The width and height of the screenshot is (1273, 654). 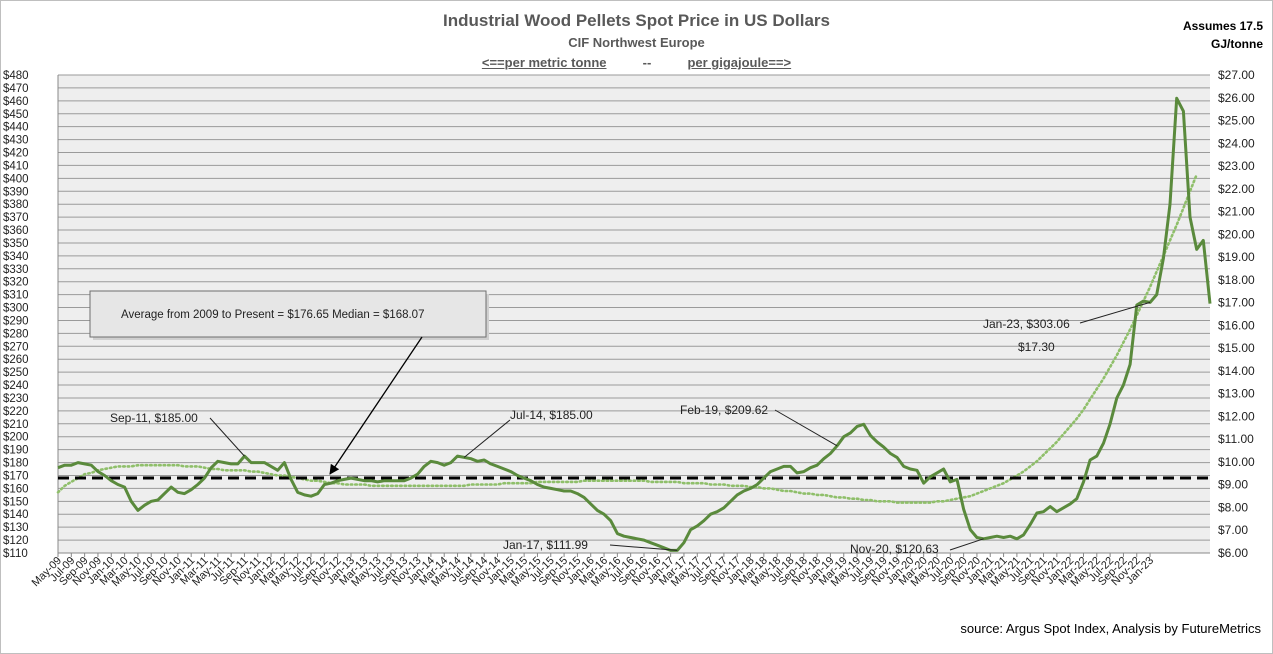 I want to click on y-tick-label: $290, so click(x=16, y=321).